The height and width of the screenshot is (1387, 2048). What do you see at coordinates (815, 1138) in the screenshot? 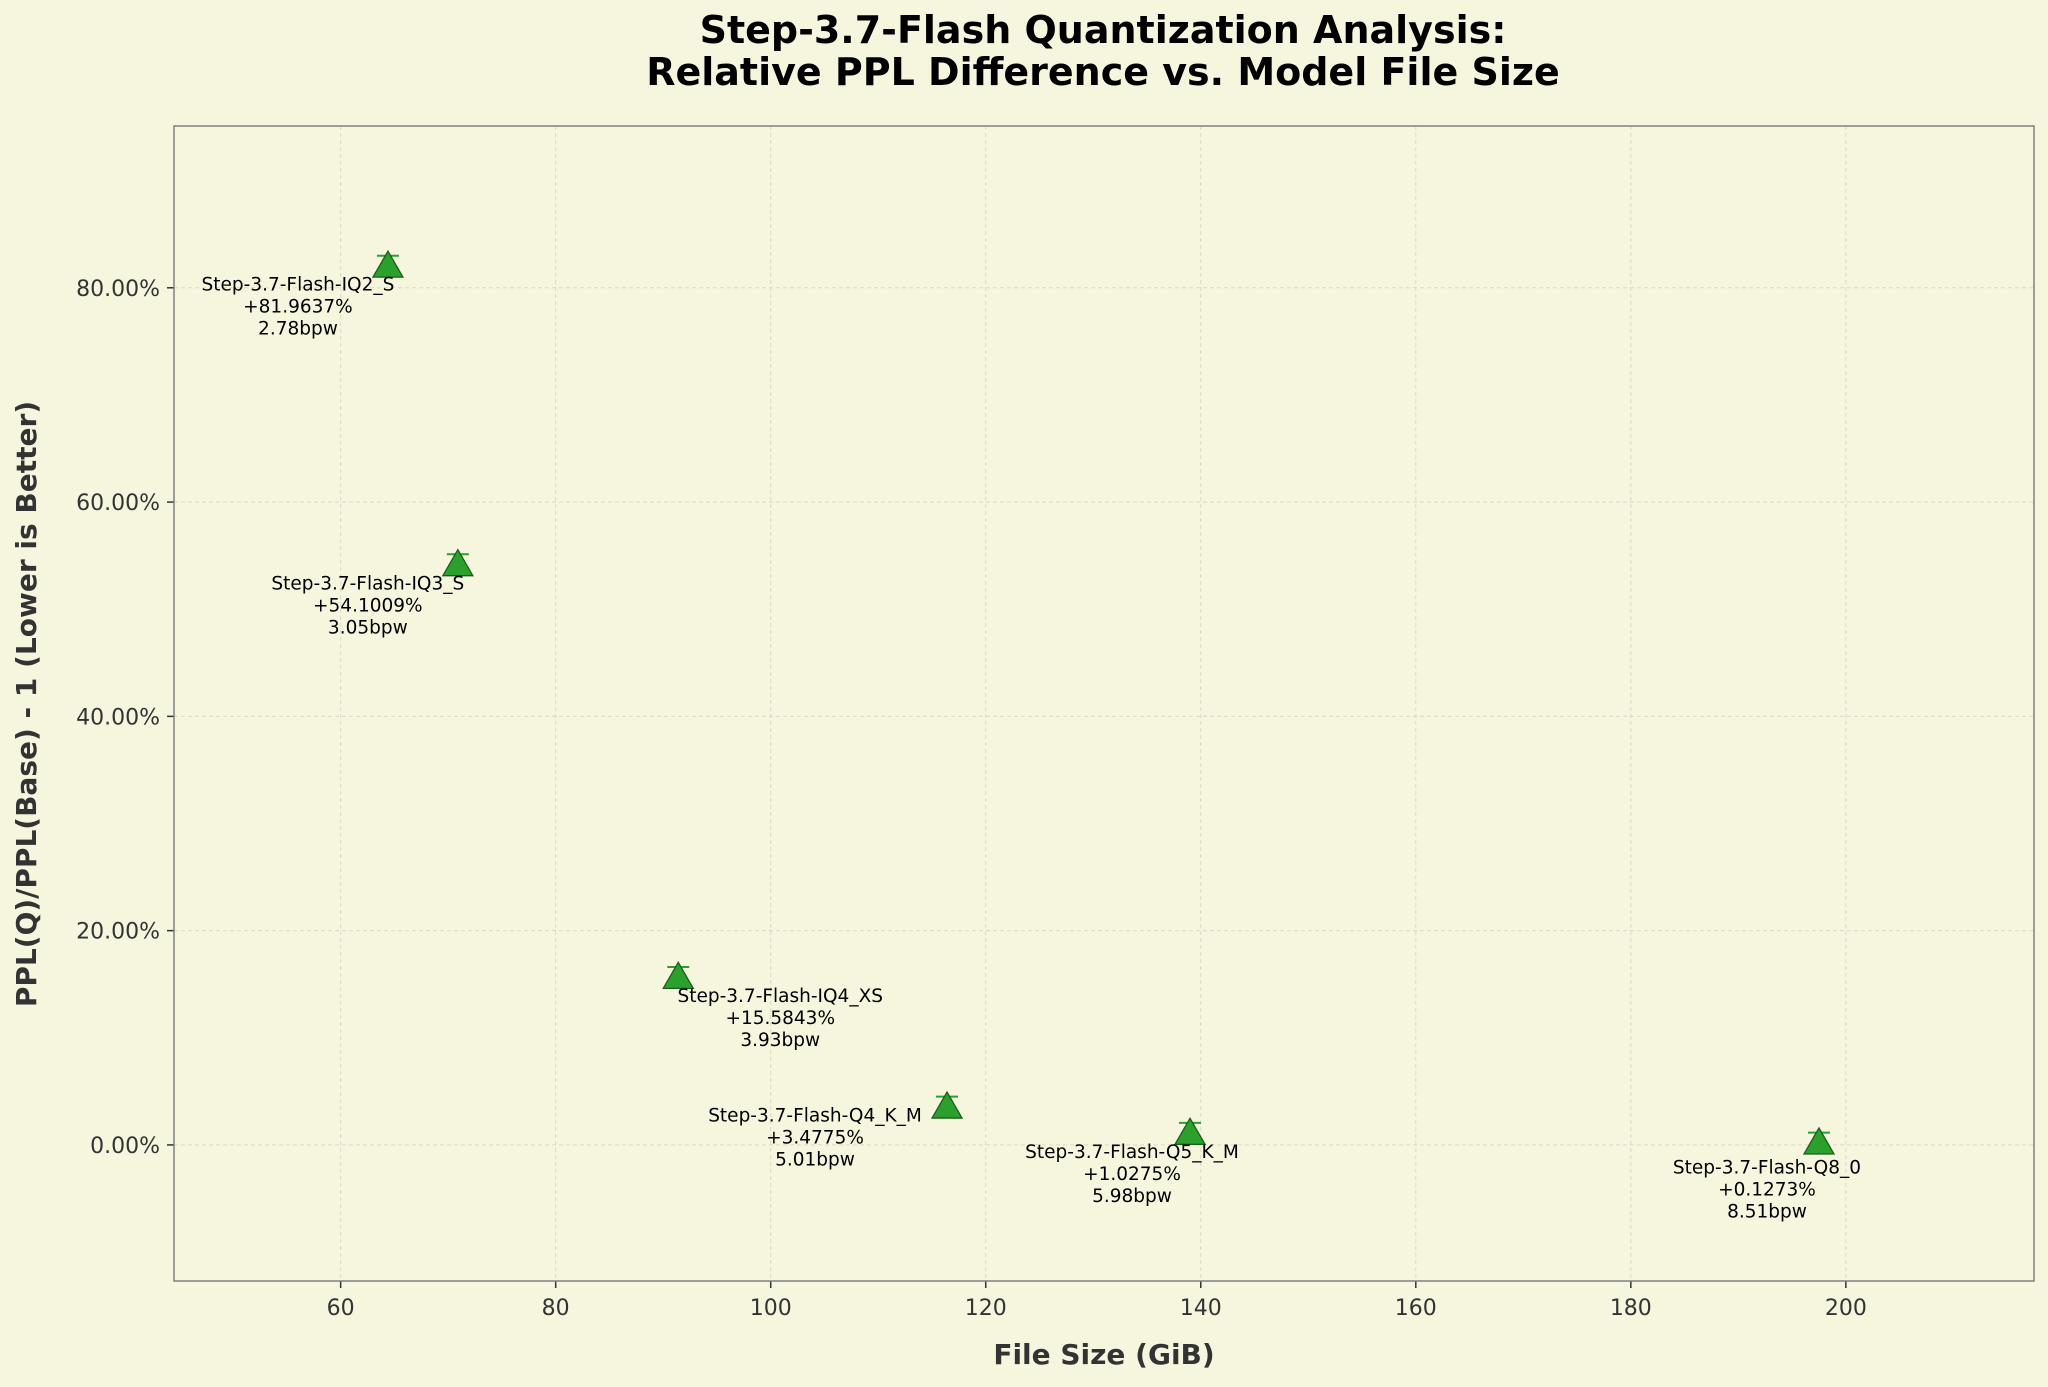
I see `annotation-ppl-diff: +3.4775%` at bounding box center [815, 1138].